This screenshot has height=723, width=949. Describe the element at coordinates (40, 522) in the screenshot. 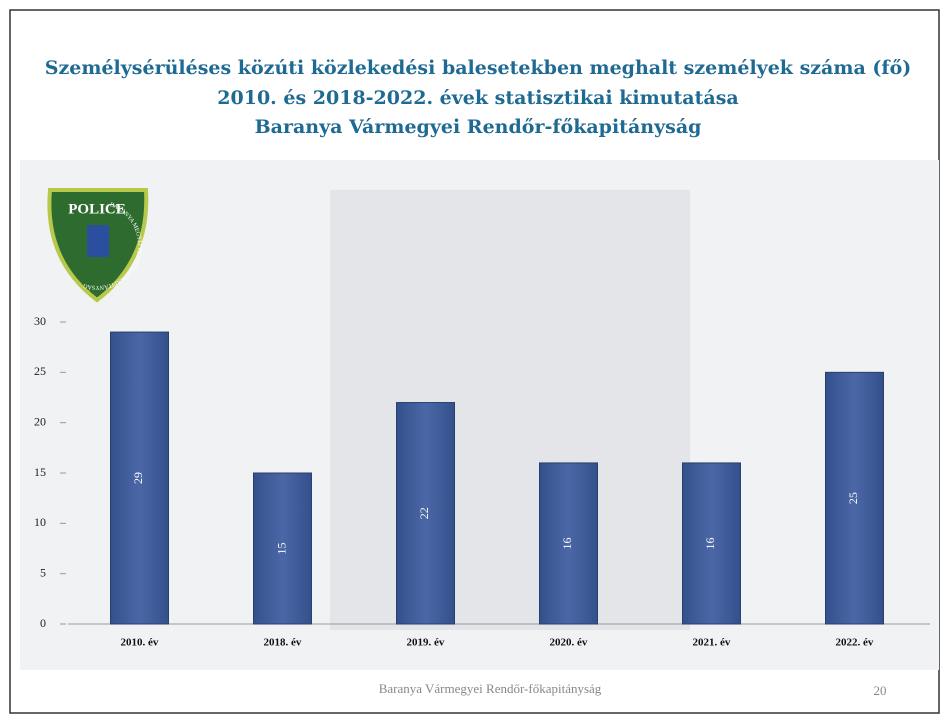

I see `y-tick-label: 10` at that location.